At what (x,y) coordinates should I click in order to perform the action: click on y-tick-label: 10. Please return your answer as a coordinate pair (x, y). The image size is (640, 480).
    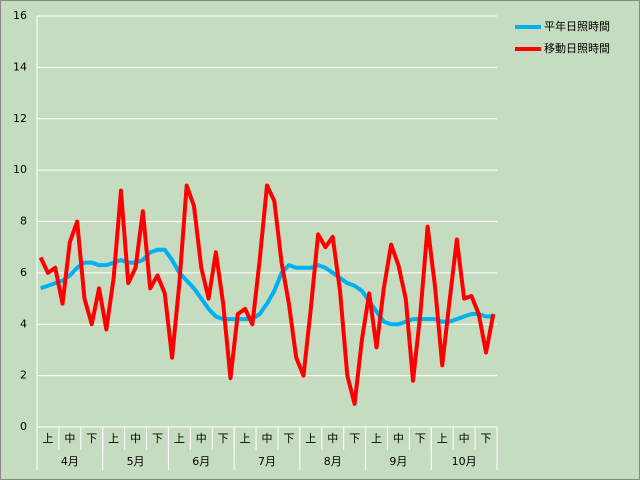
    Looking at the image, I should click on (20, 169).